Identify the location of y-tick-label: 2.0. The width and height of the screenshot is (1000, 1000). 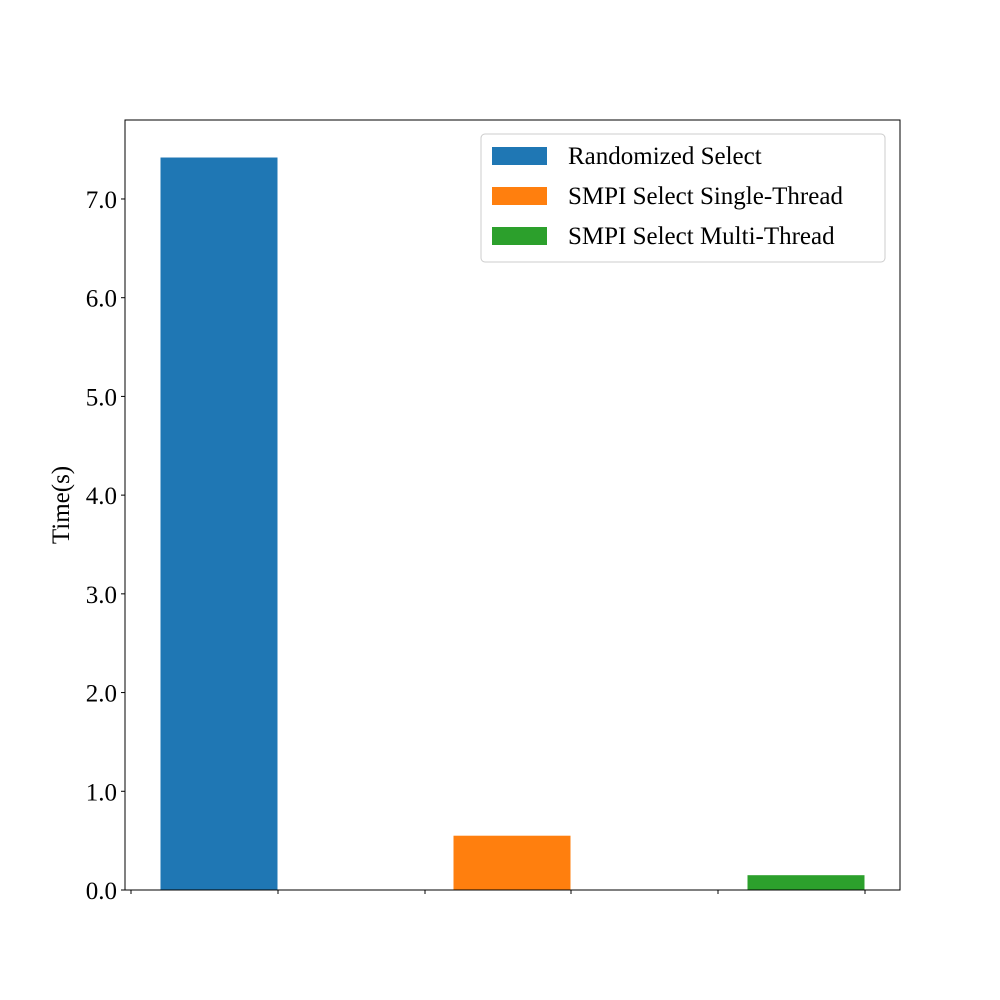
(101, 694).